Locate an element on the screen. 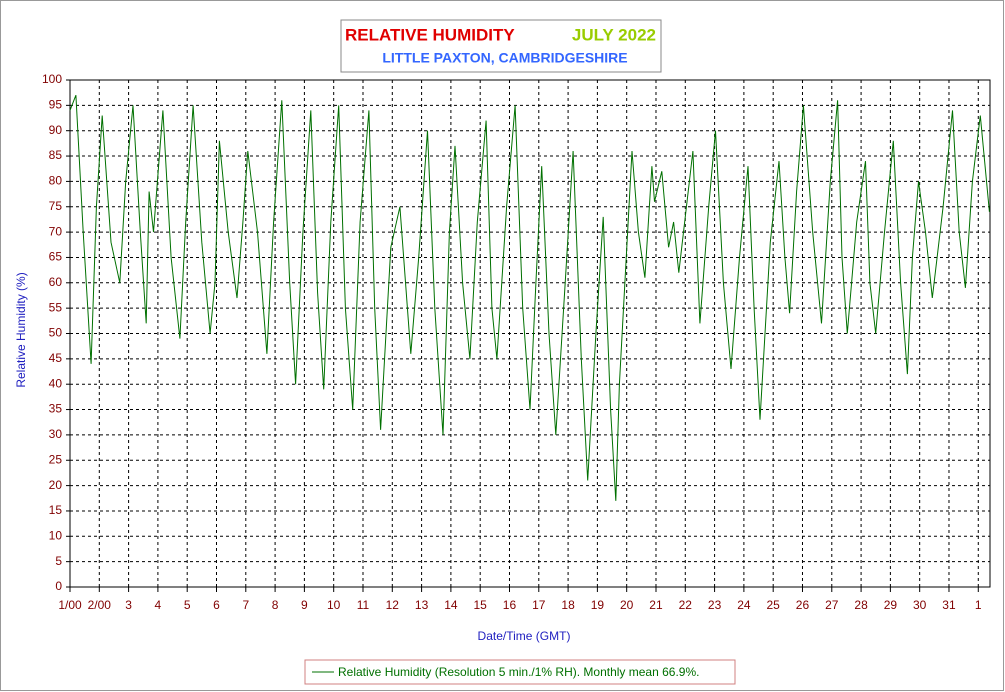  x-tick-label: 31 is located at coordinates (949, 605).